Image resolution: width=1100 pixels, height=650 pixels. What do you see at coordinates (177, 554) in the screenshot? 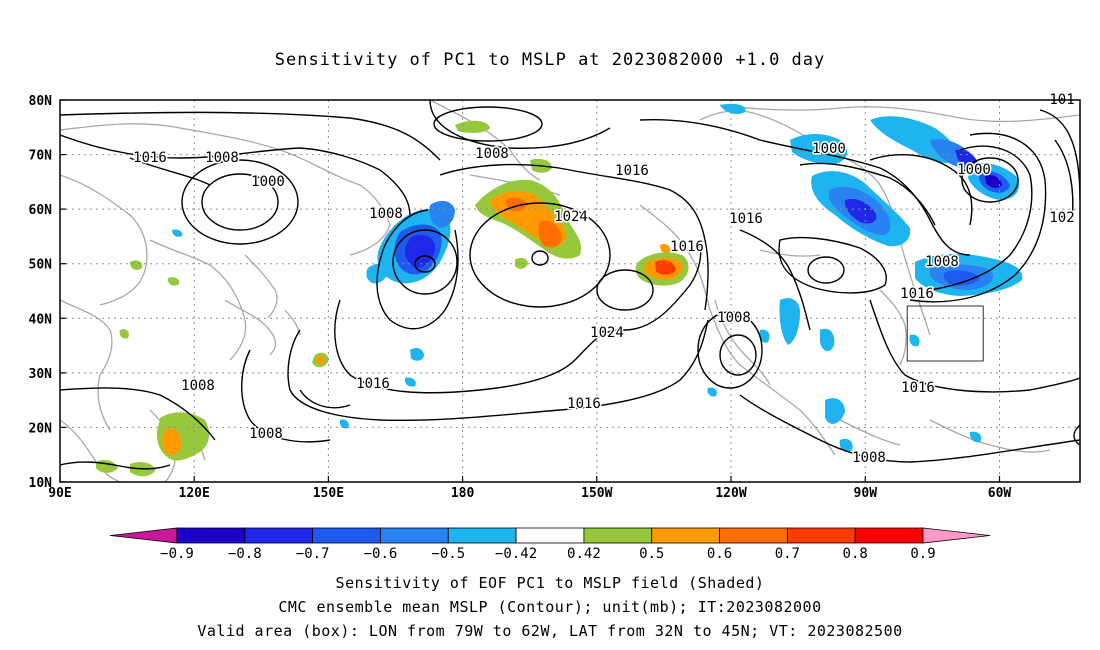
I see `colorbar-label: −0.9` at bounding box center [177, 554].